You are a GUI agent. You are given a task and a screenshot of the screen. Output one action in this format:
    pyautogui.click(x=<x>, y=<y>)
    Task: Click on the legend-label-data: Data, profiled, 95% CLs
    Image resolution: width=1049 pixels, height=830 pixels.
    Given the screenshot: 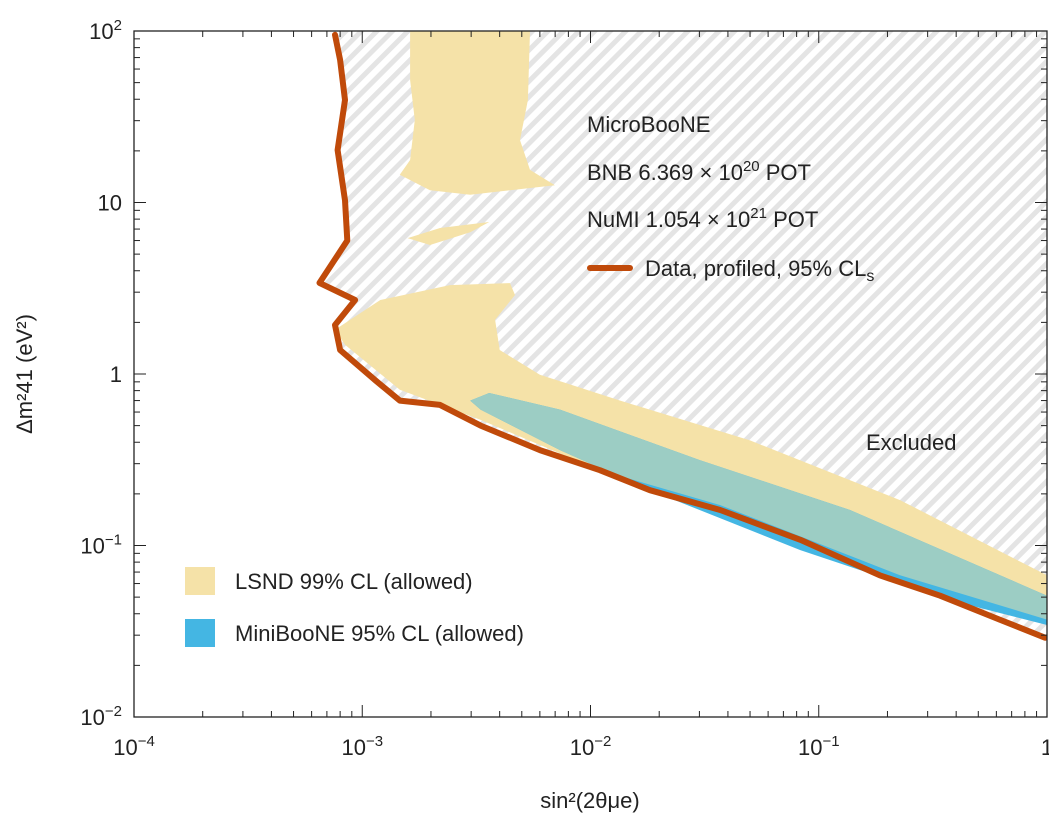 What is the action you would take?
    pyautogui.click(x=759, y=270)
    